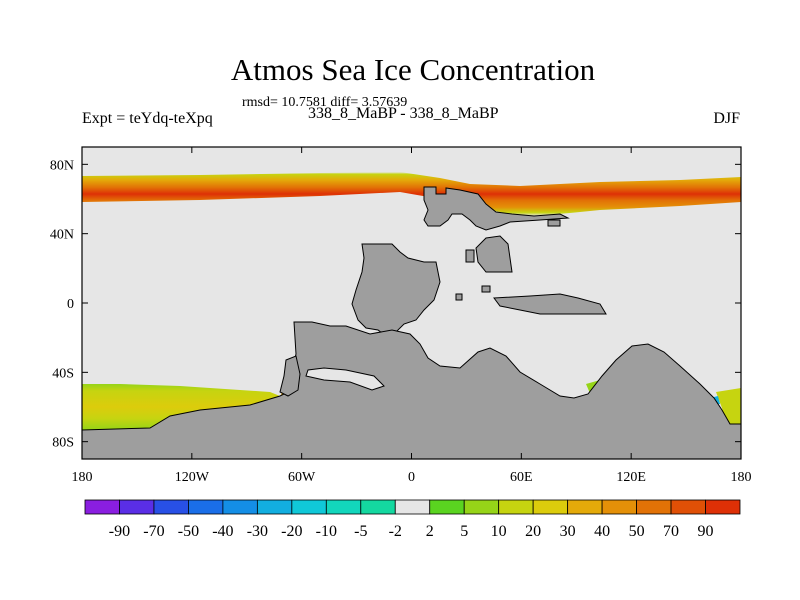  Describe the element at coordinates (192, 477) in the screenshot. I see `x-tick-label: 120W` at that location.